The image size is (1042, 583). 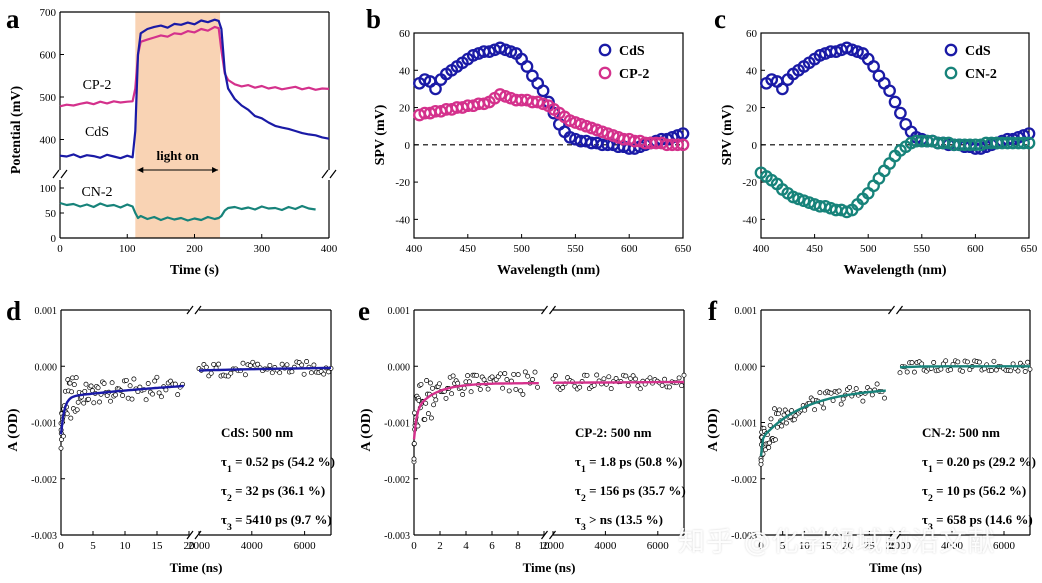 I want to click on x-tick-label: 25, so click(x=870, y=546).